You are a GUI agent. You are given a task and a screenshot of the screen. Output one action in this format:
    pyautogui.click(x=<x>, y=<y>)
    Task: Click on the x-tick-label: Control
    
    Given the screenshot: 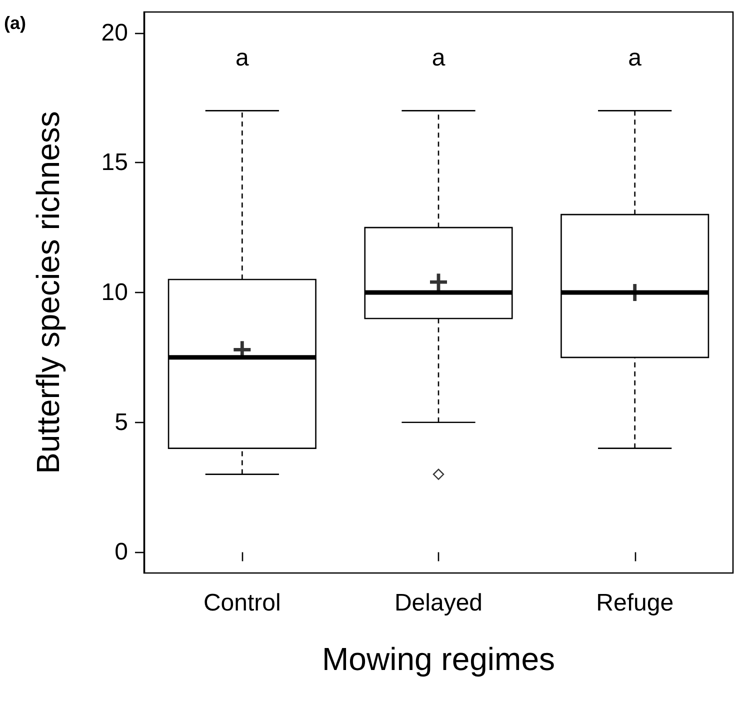 What is the action you would take?
    pyautogui.click(x=242, y=603)
    